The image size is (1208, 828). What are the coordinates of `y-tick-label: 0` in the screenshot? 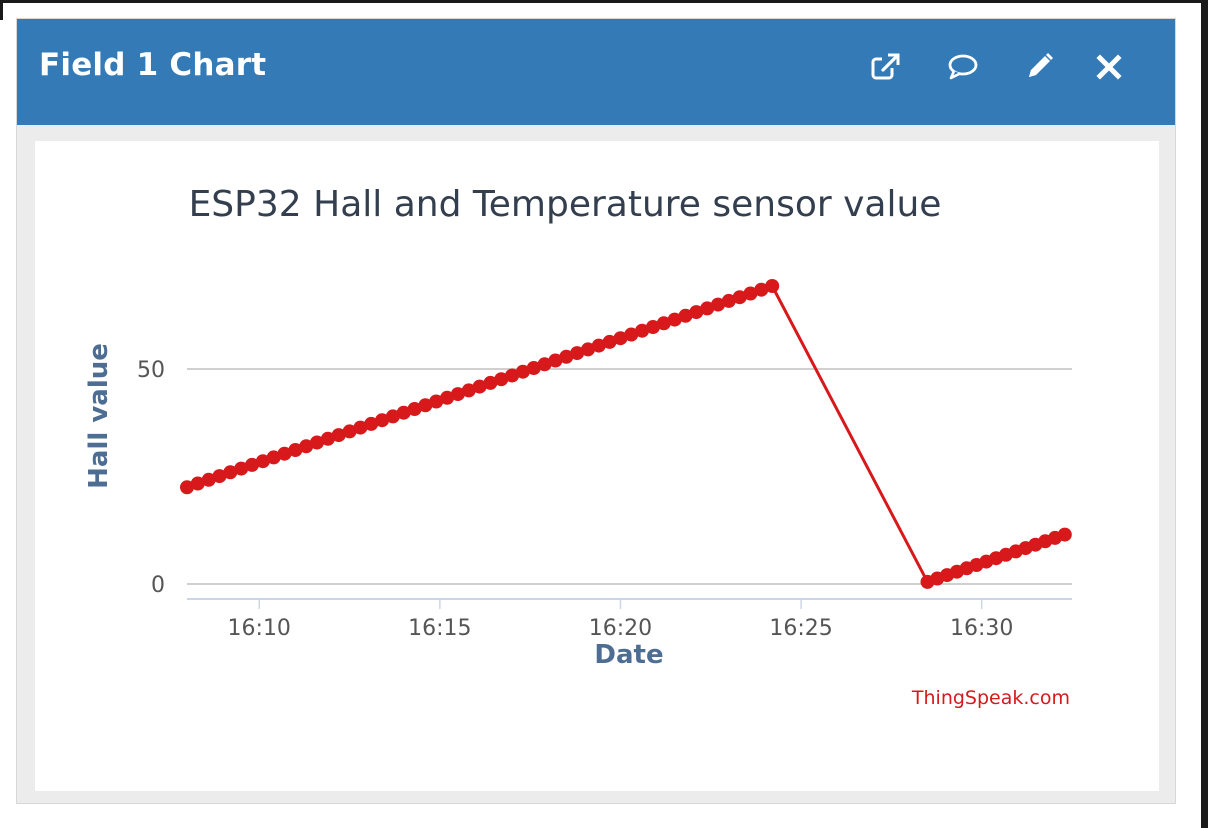 It's located at (158, 585).